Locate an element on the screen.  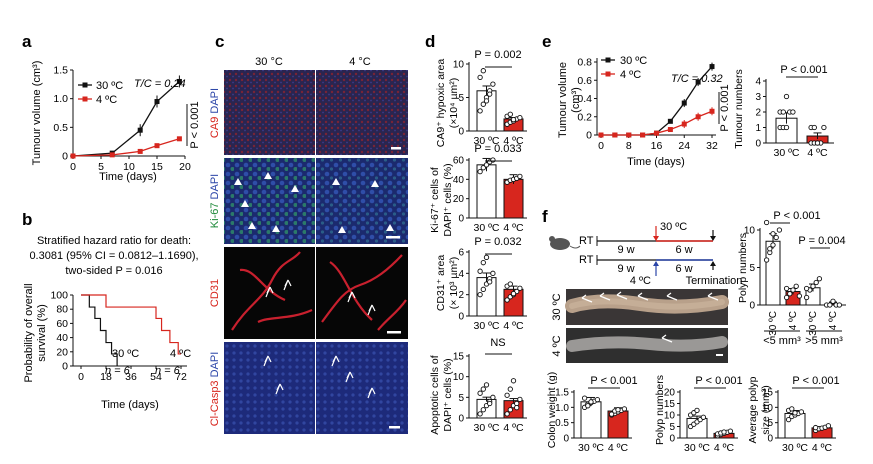
panel-e-tc: T/C = 0.32 is located at coordinates (697, 79).